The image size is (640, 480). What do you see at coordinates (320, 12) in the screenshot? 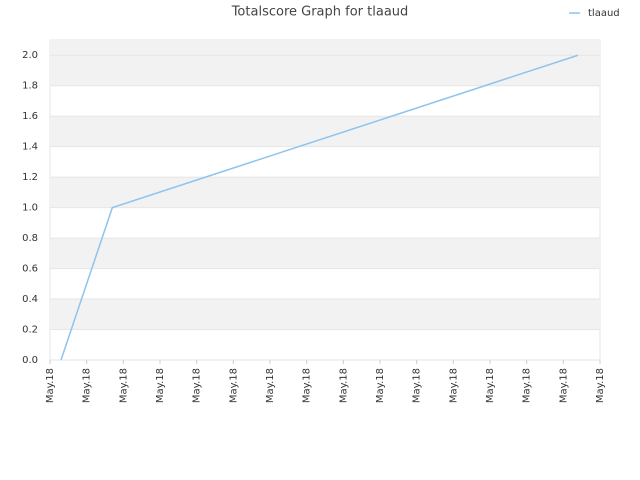
I see `chart-title: Totalscore Graph for tlaaud` at bounding box center [320, 12].